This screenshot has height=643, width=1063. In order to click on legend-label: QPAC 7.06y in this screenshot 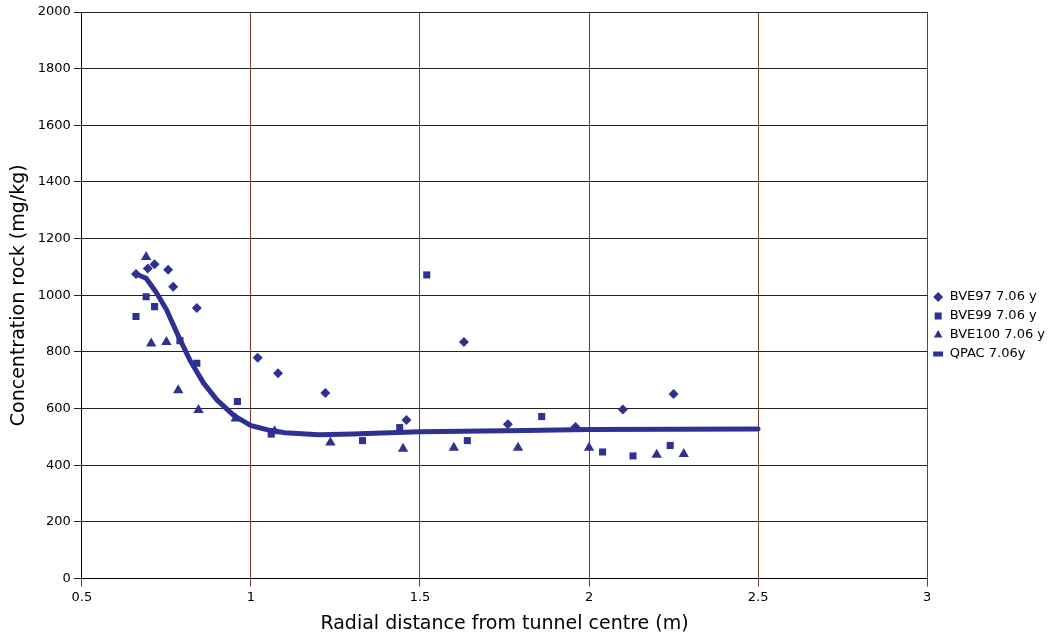, I will do `click(987, 353)`.